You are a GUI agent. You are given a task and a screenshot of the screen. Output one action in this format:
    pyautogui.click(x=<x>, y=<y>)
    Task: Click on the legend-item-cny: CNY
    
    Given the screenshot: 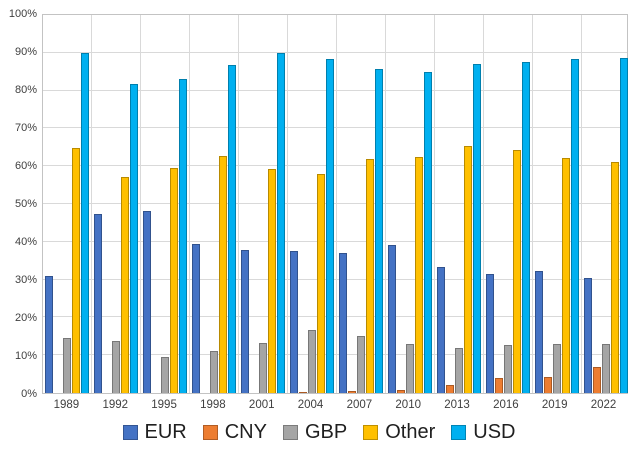 What is the action you would take?
    pyautogui.click(x=234, y=432)
    